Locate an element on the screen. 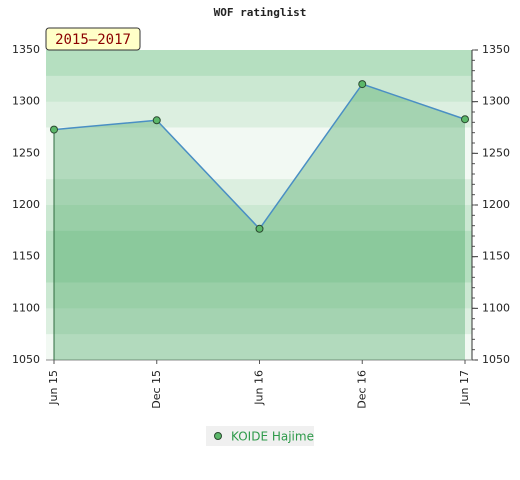  y-tick-label: 1050 is located at coordinates (26, 359).